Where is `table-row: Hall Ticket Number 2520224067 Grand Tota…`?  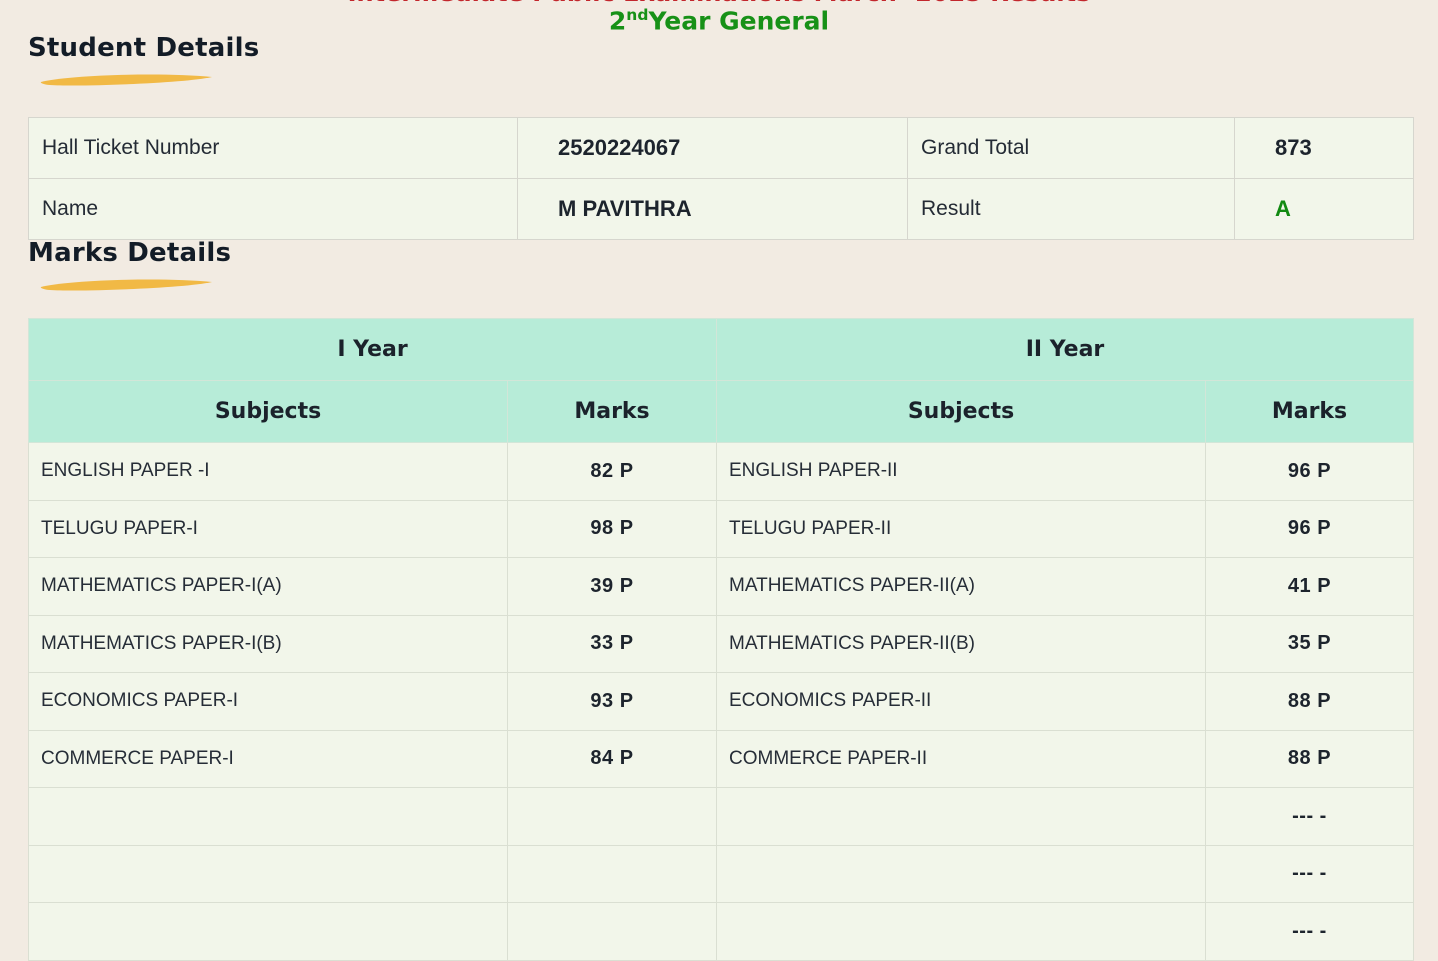
table-row: Hall Ticket Number 2520224067 Grand Tota… is located at coordinates (721, 148).